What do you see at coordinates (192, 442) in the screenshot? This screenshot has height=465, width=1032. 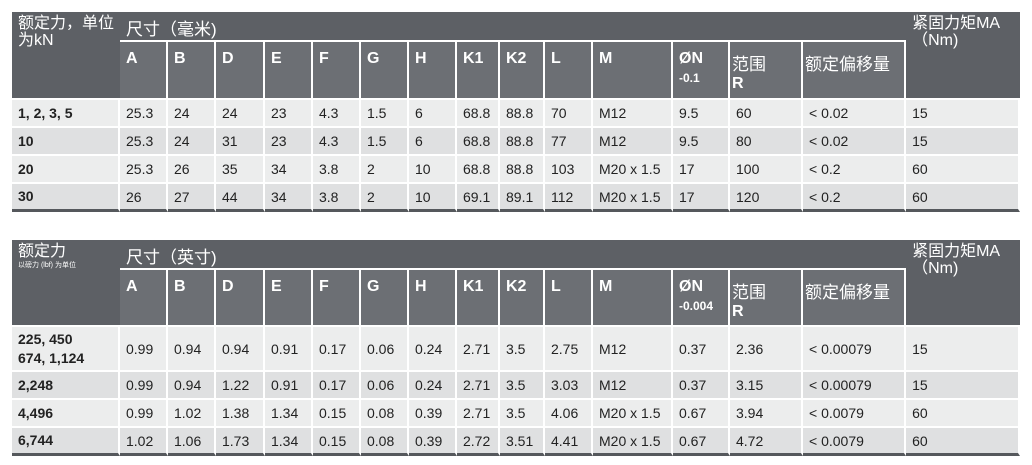 I see `cell: 1.06` at bounding box center [192, 442].